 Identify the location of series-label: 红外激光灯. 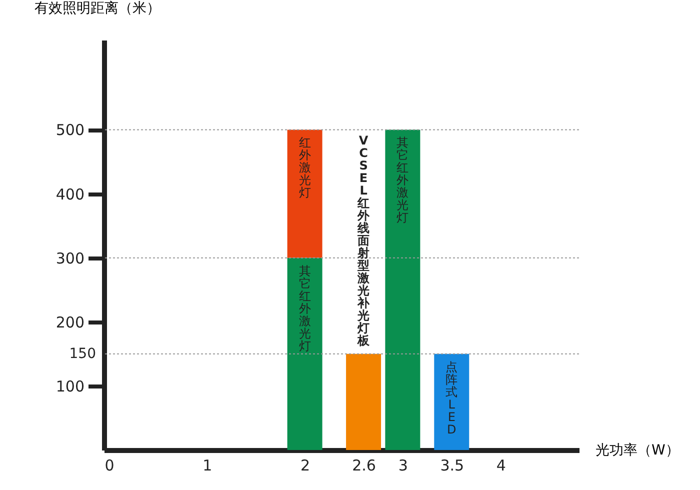
(304, 168).